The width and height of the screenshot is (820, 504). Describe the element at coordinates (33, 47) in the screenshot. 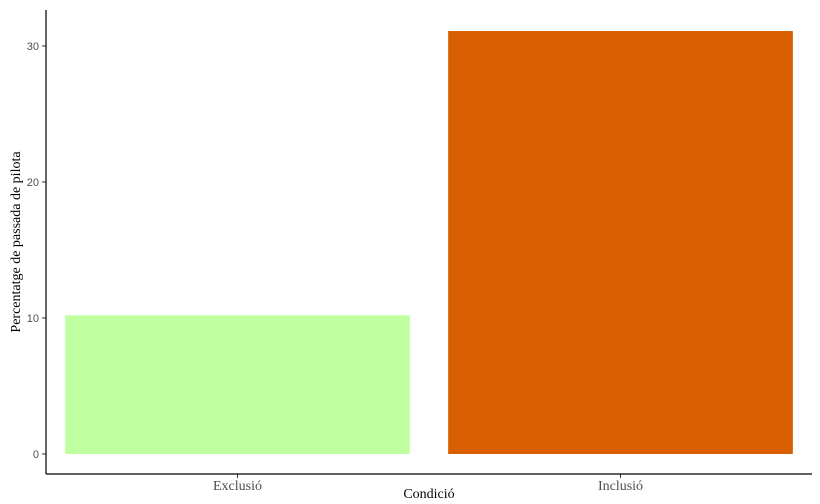

I see `y-tick-label: 30` at that location.